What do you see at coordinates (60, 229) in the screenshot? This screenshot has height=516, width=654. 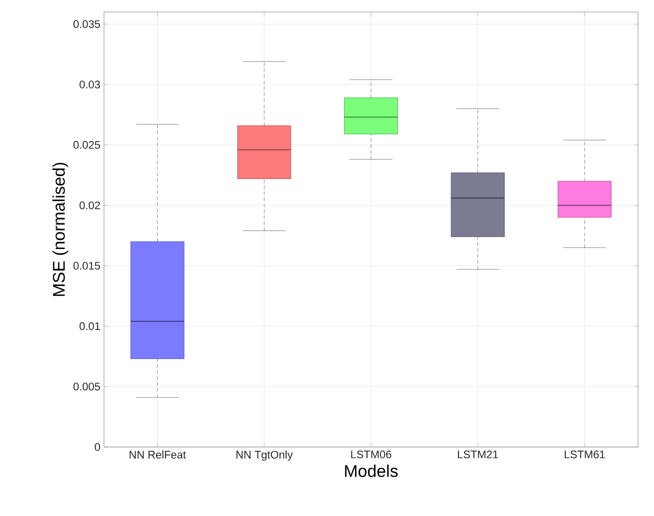 I see `y-axis-title: MSE (normalised)` at bounding box center [60, 229].